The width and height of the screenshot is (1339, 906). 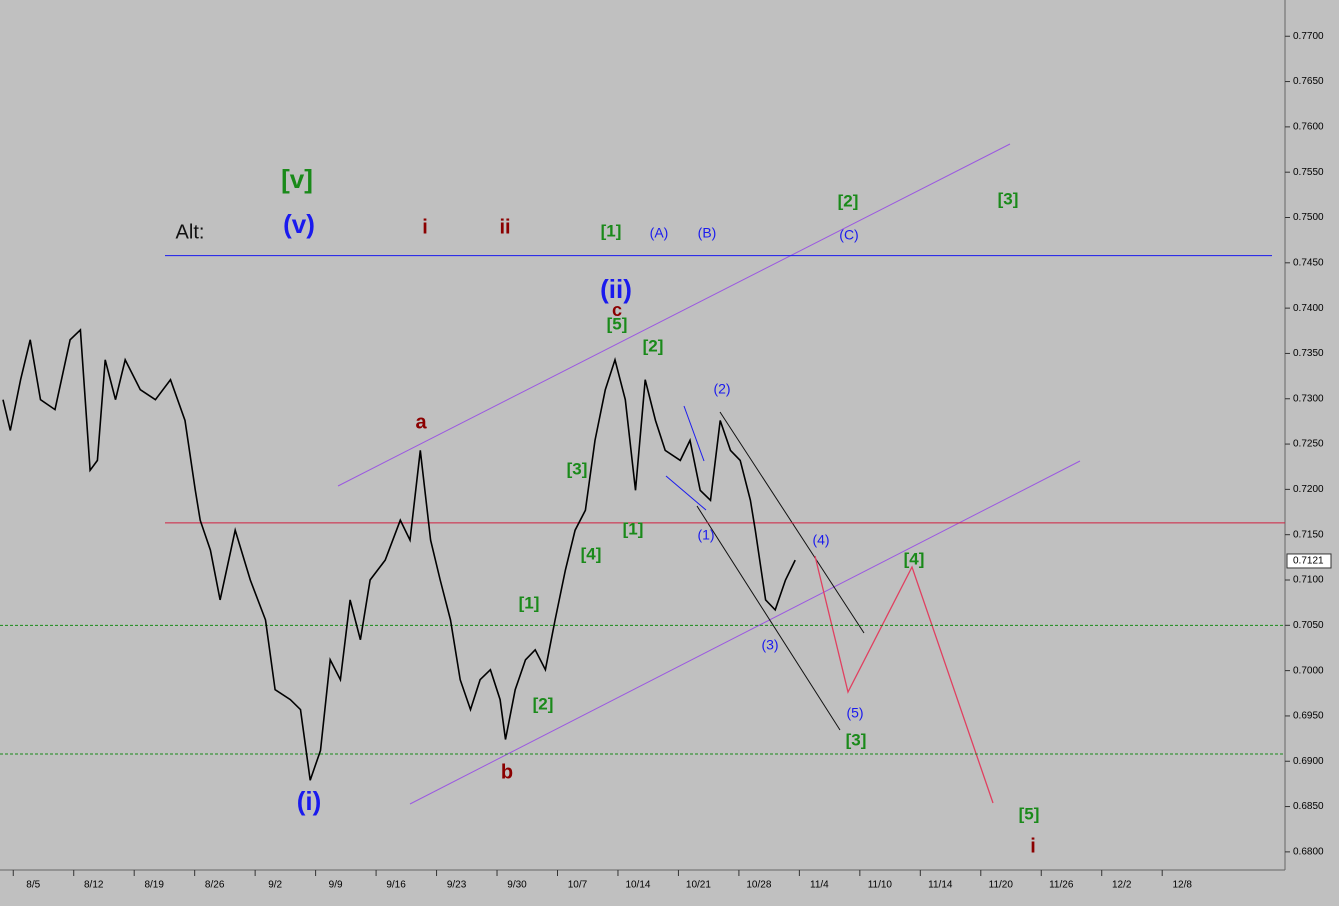 What do you see at coordinates (848, 235) in the screenshot?
I see `wave-label: (C)` at bounding box center [848, 235].